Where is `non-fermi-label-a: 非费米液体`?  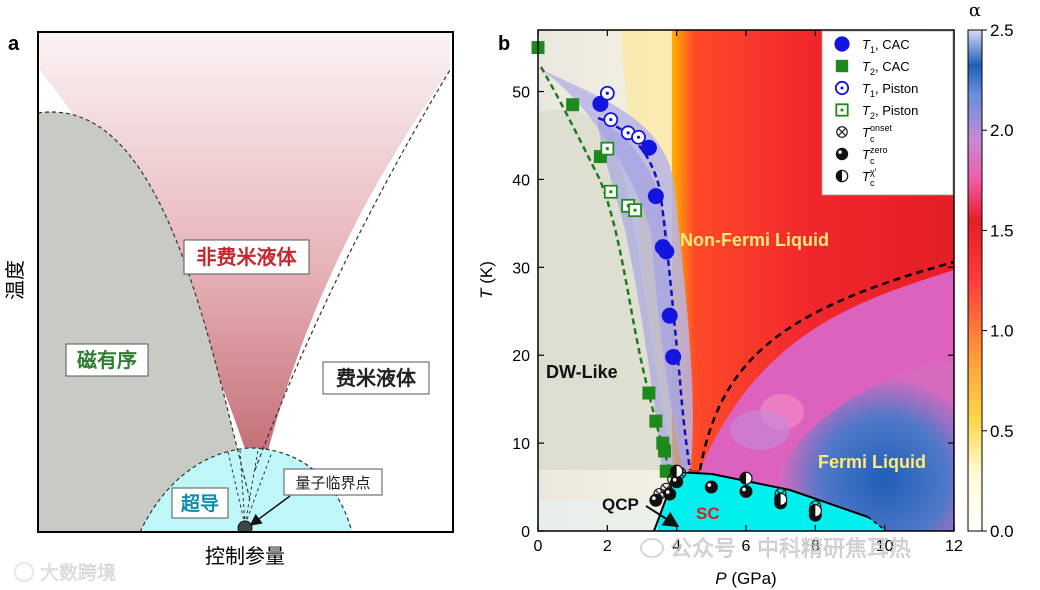 non-fermi-label-a: 非费米液体 is located at coordinates (247, 257).